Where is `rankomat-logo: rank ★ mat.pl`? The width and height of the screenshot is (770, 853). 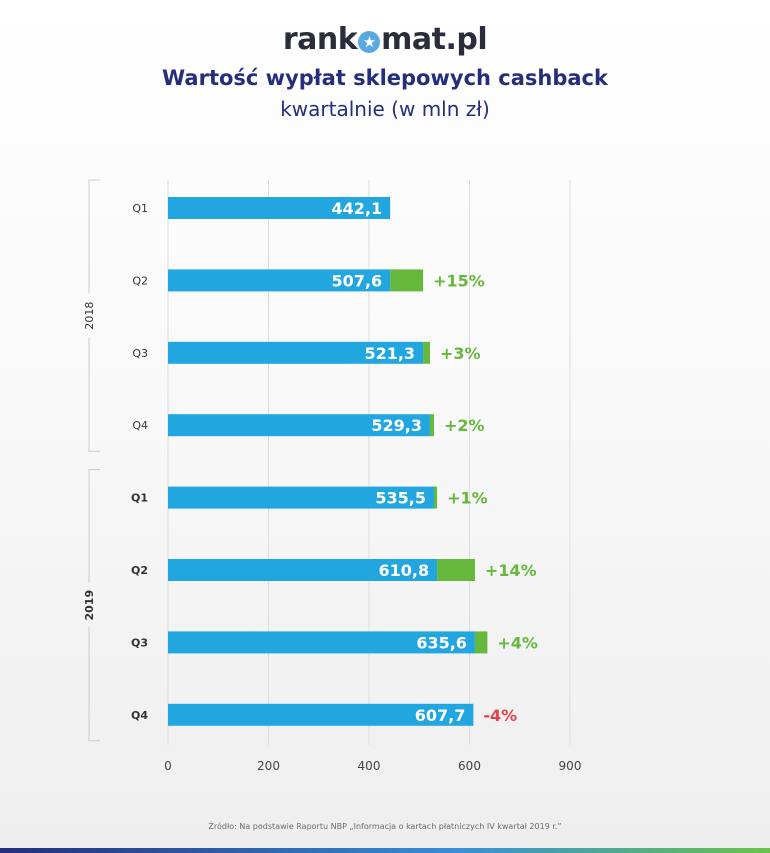 rankomat-logo: rank ★ mat.pl is located at coordinates (385, 39).